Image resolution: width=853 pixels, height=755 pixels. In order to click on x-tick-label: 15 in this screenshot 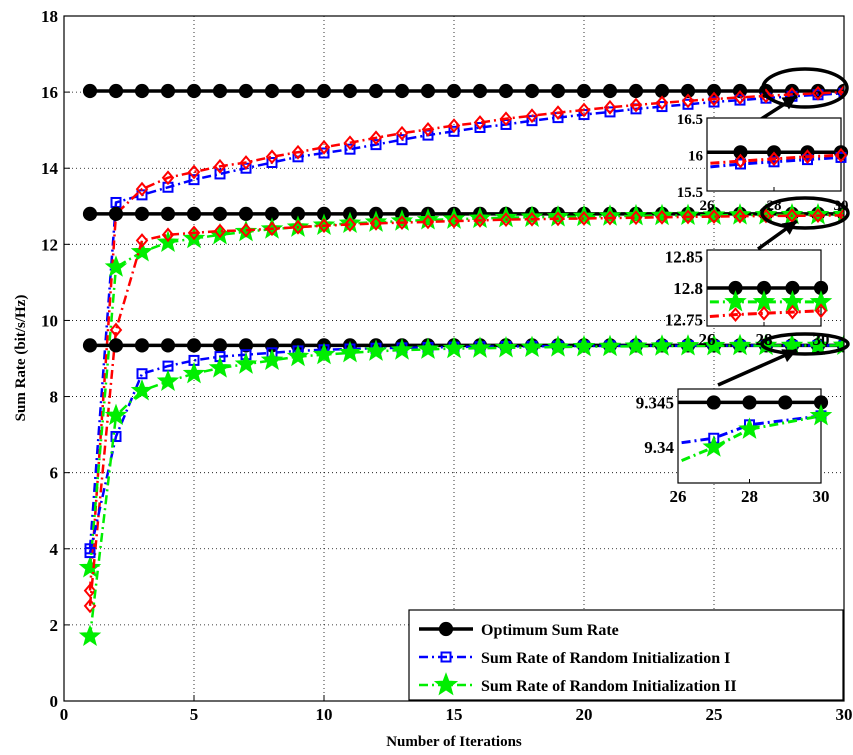, I will do `click(454, 714)`.